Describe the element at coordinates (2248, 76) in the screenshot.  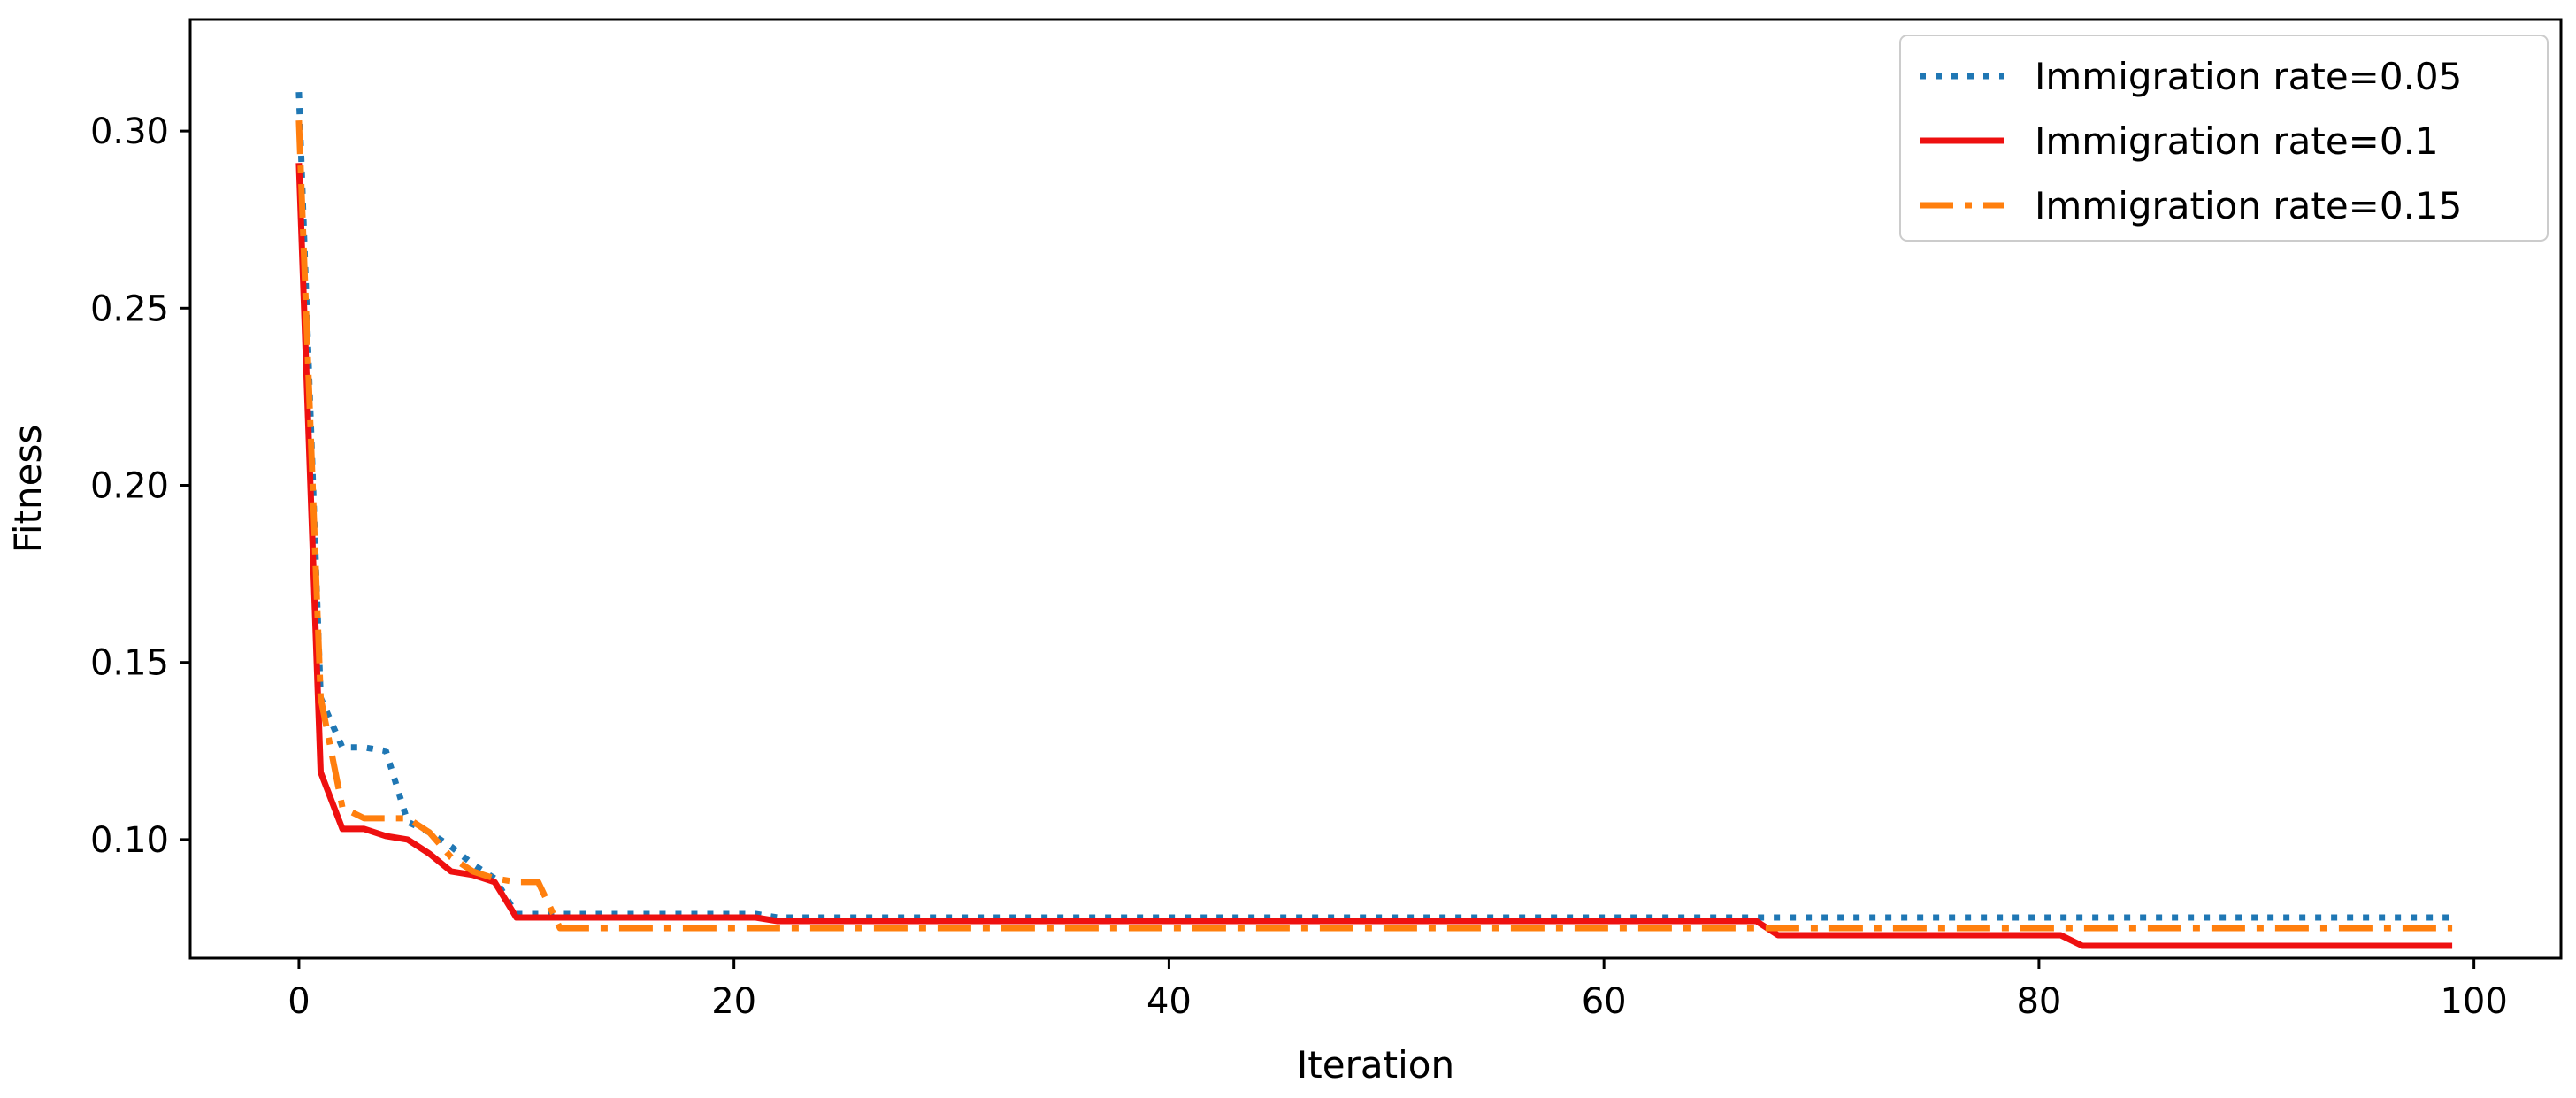
I see `legend-label: Immigration rate=0.05` at that location.